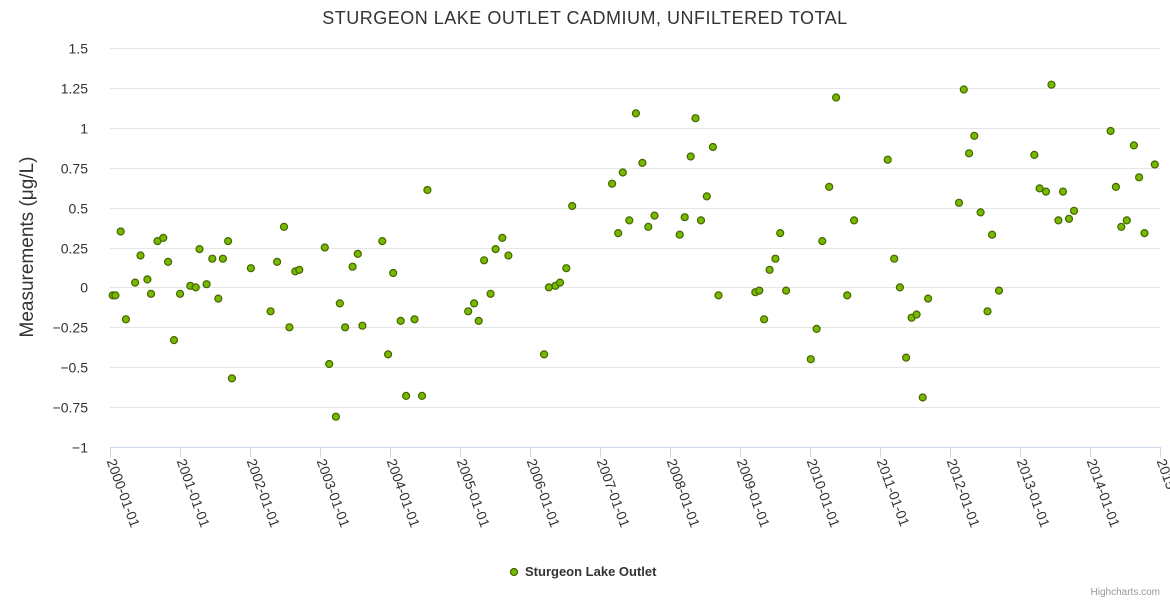 This screenshot has width=1170, height=600. I want to click on credits-link: Highcharts.com, so click(1125, 592).